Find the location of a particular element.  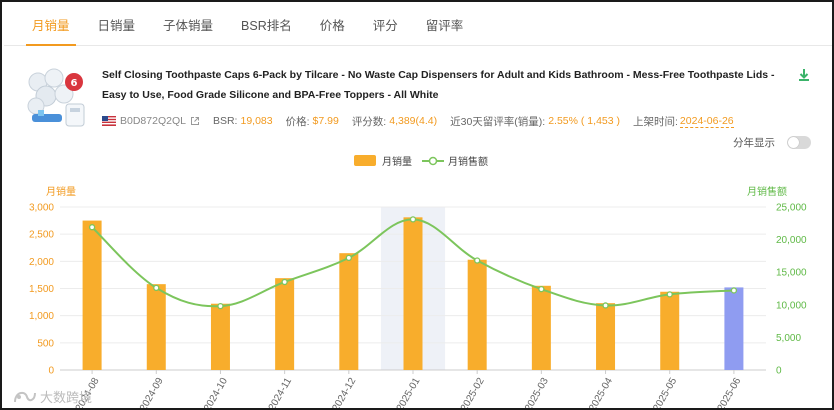

legend-line-swatch is located at coordinates (433, 160).